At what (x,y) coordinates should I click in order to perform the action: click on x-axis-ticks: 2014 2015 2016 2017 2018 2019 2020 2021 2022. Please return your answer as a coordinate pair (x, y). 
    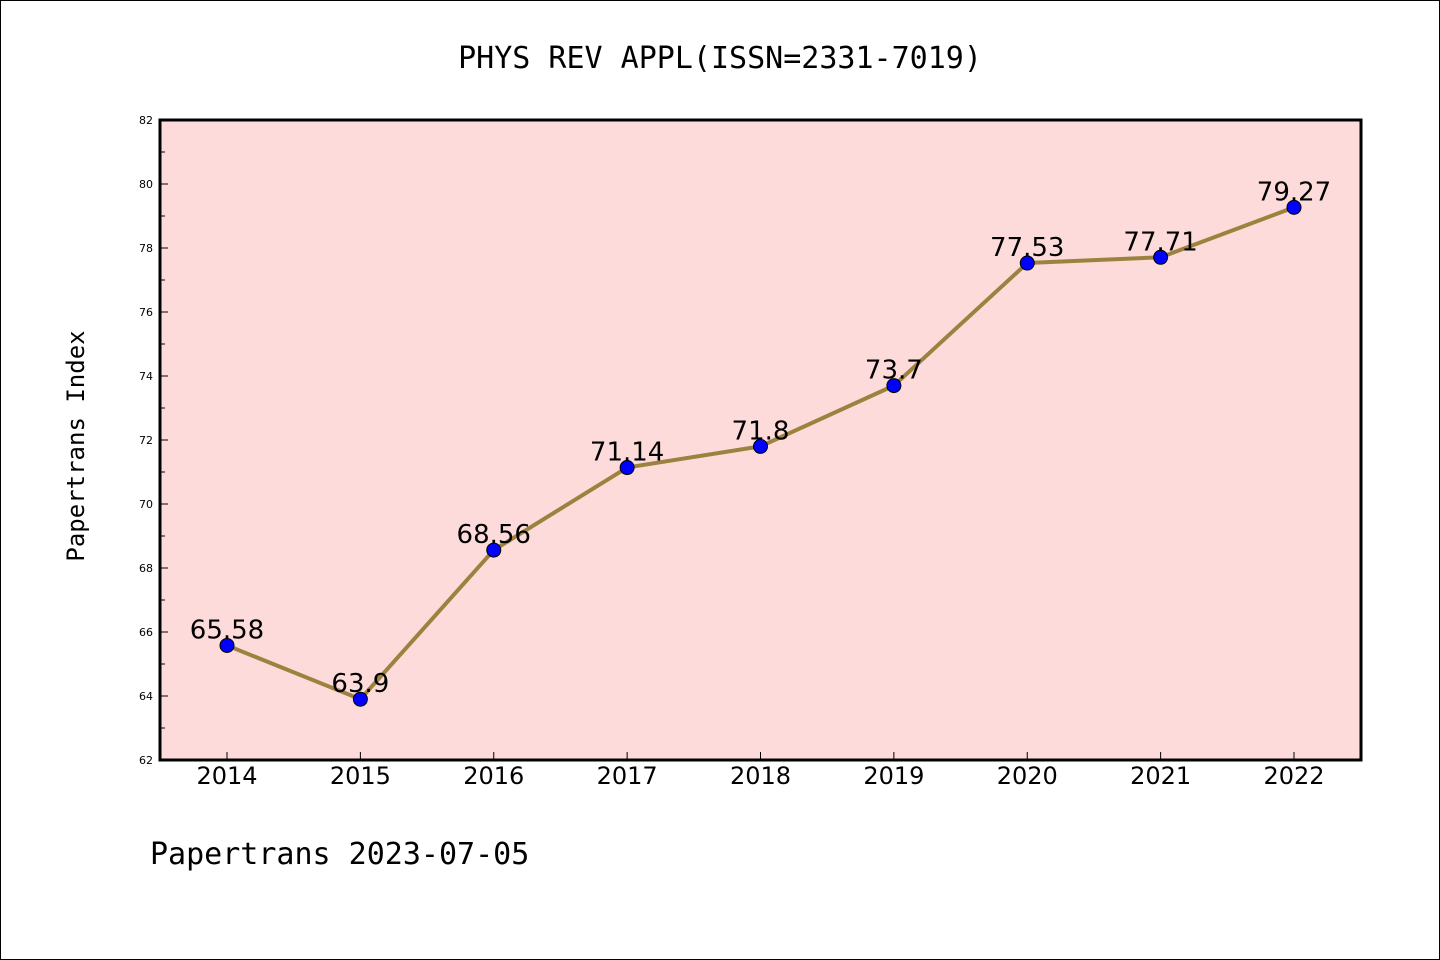
    Looking at the image, I should click on (760, 771).